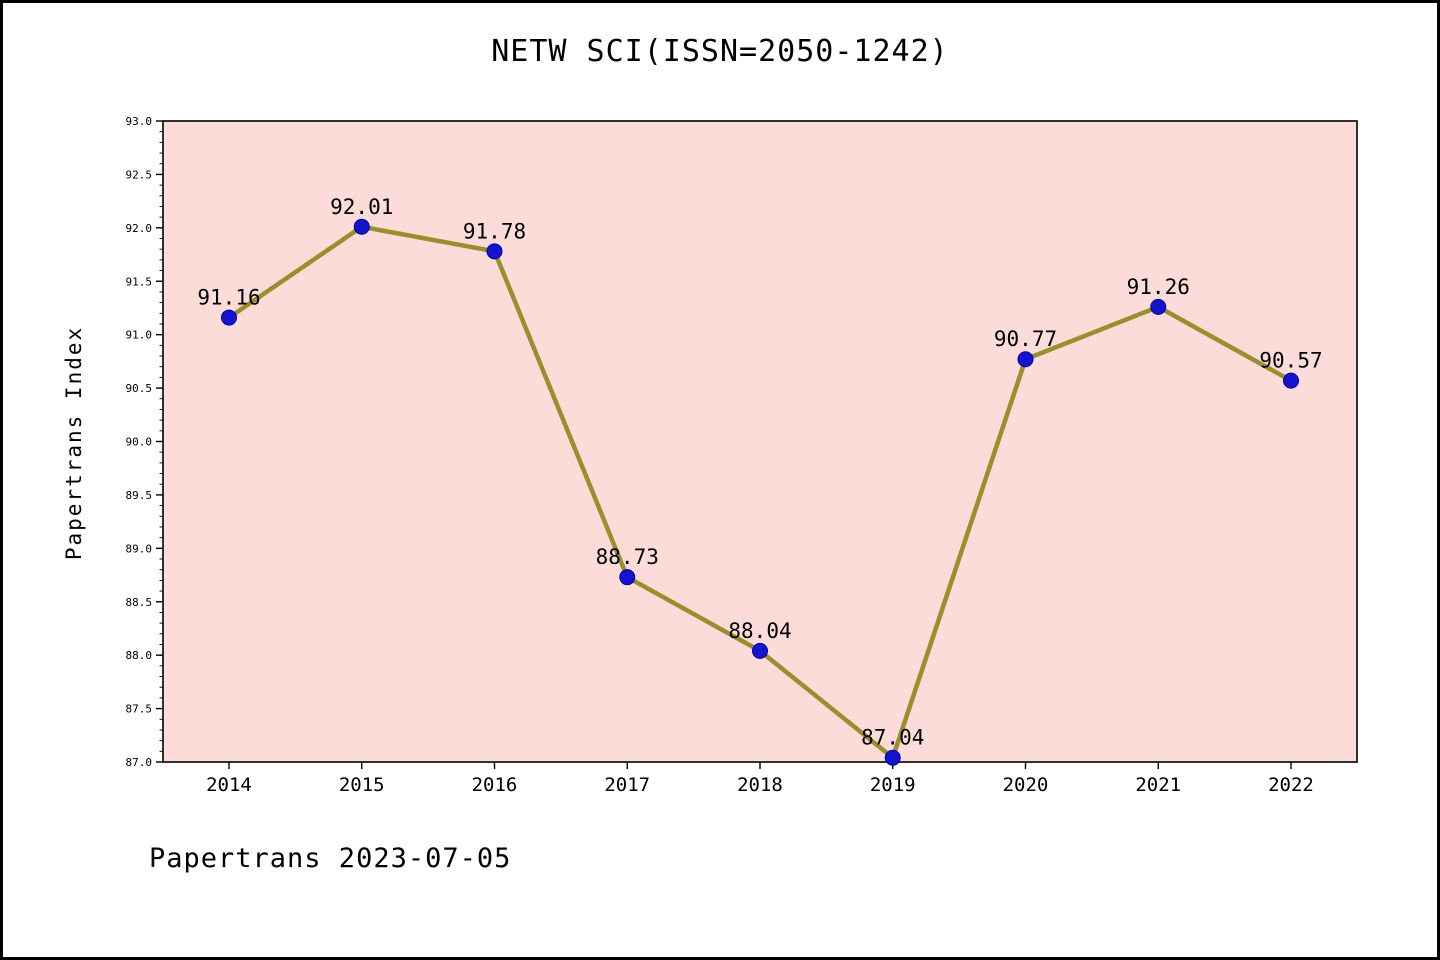  I want to click on y-tick-label: 92.0, so click(139, 228).